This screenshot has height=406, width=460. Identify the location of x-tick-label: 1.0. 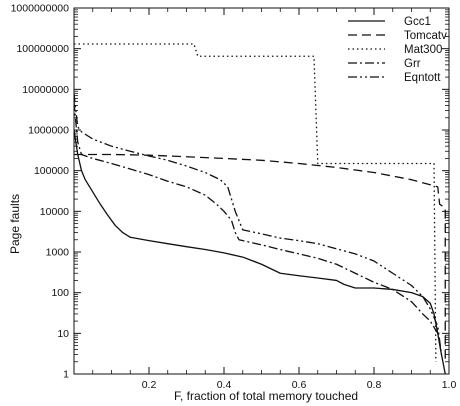
(449, 385).